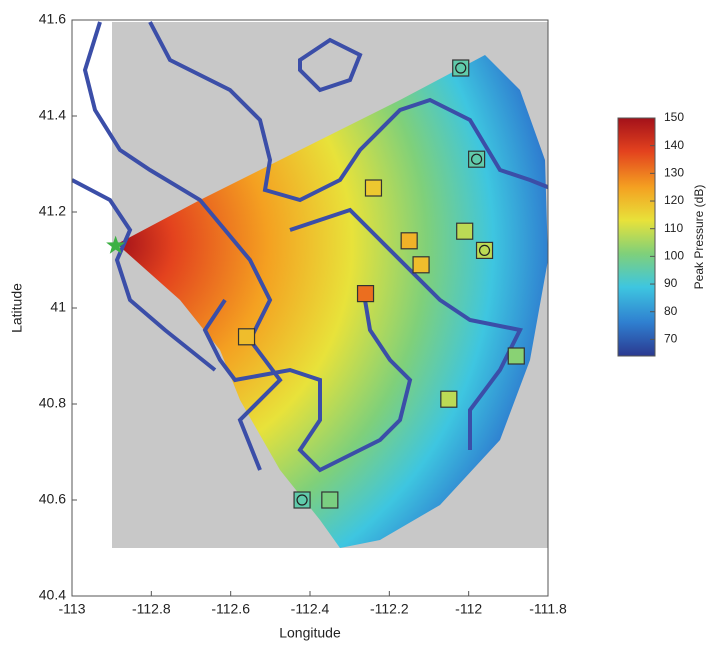 The height and width of the screenshot is (650, 716). Describe the element at coordinates (52, 19) in the screenshot. I see `y-tick-label: 41.6` at that location.